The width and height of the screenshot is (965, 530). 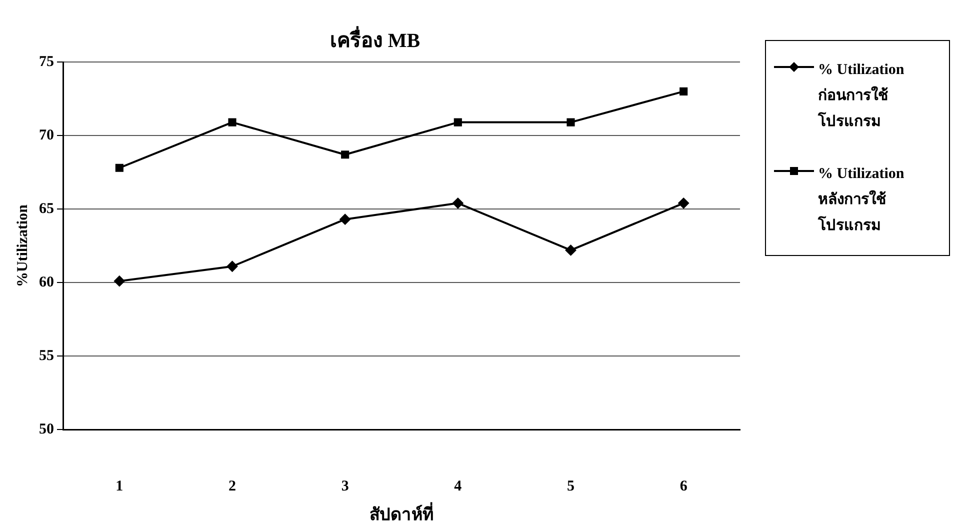 What do you see at coordinates (22, 246) in the screenshot?
I see `y-axis-title: %Utilization` at bounding box center [22, 246].